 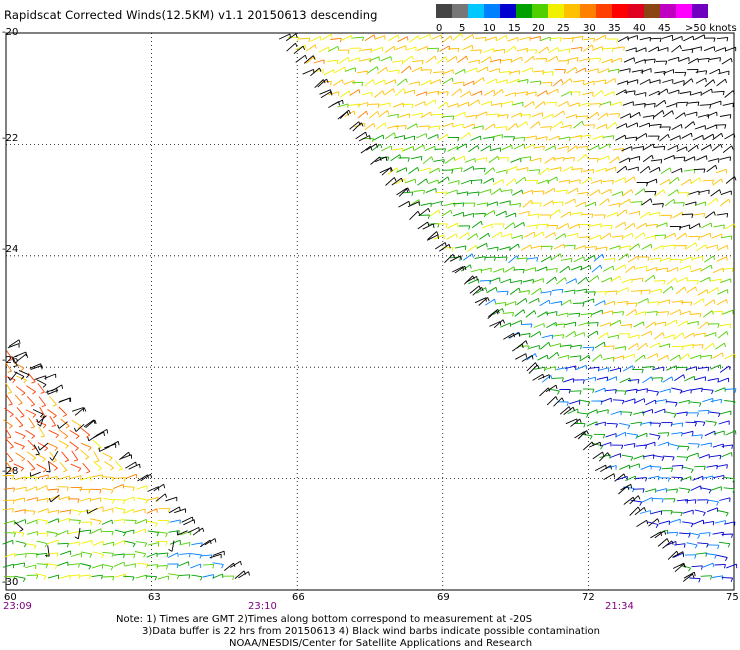 What do you see at coordinates (489, 28) in the screenshot?
I see `legend-tick-label: 10` at bounding box center [489, 28].